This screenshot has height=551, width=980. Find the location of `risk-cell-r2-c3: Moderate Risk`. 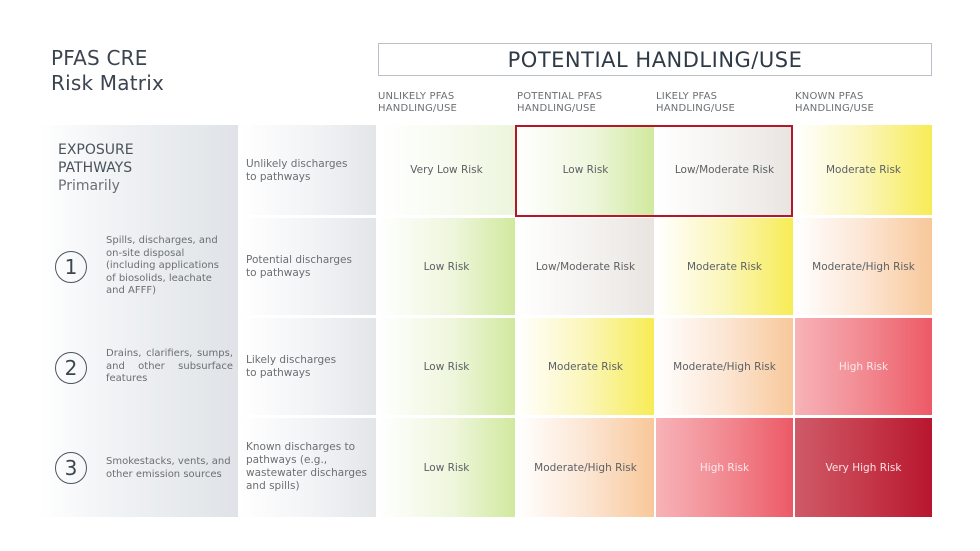

risk-cell-r2-c3: Moderate Risk is located at coordinates (724, 266).